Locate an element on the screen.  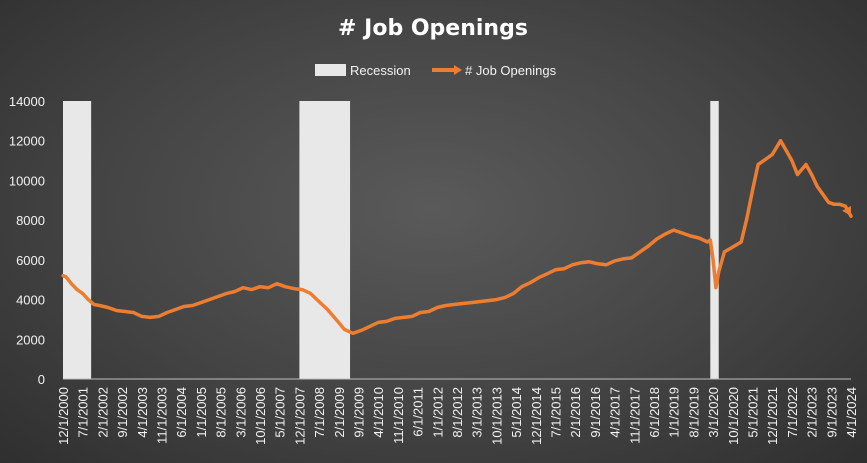
x-tick-label: 5/1/2007 is located at coordinates (280, 412).